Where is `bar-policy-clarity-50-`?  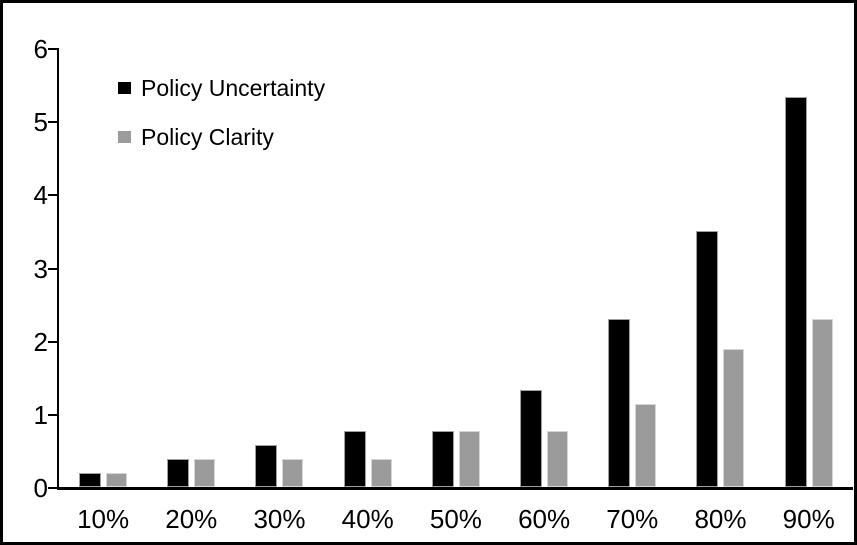
bar-policy-clarity-50- is located at coordinates (469, 459).